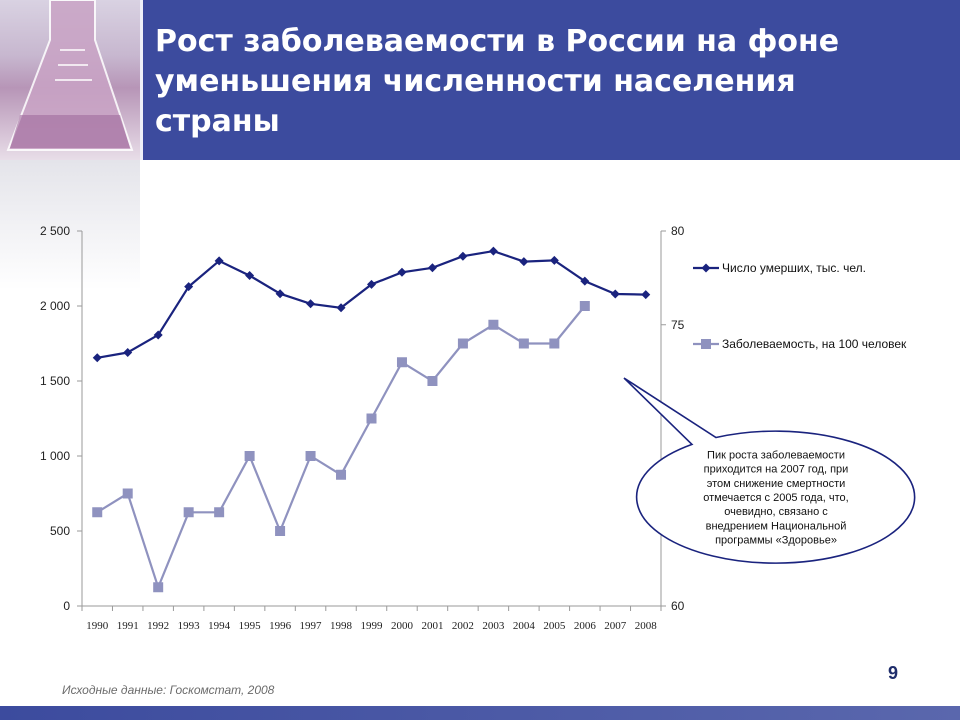  I want to click on x-tick-label: 1999, so click(372, 626).